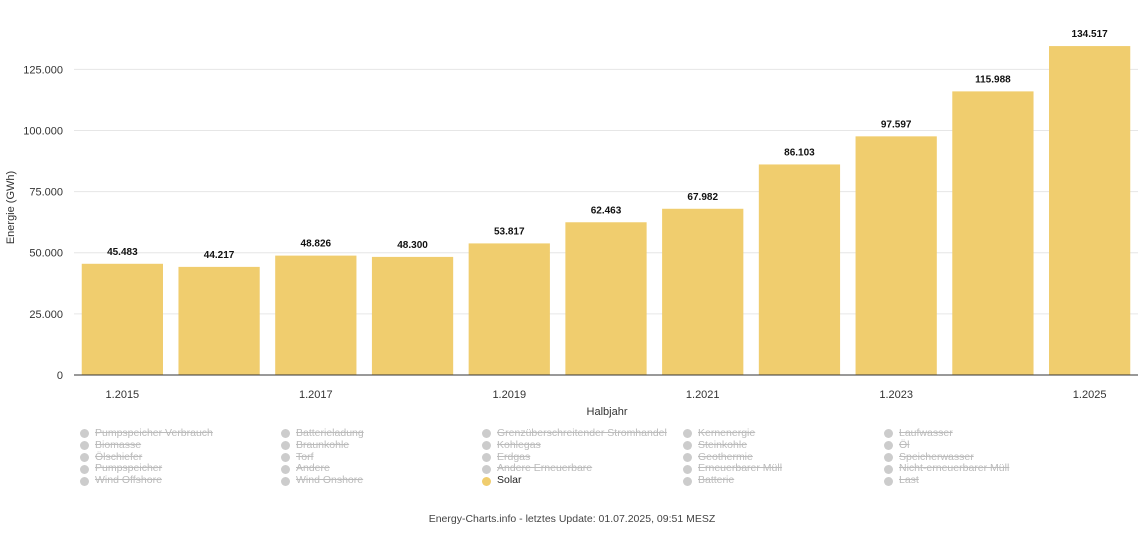 This screenshot has width=1144, height=539. Describe the element at coordinates (783, 469) in the screenshot. I see `legend-item: Erneuerbarer Müll` at that location.